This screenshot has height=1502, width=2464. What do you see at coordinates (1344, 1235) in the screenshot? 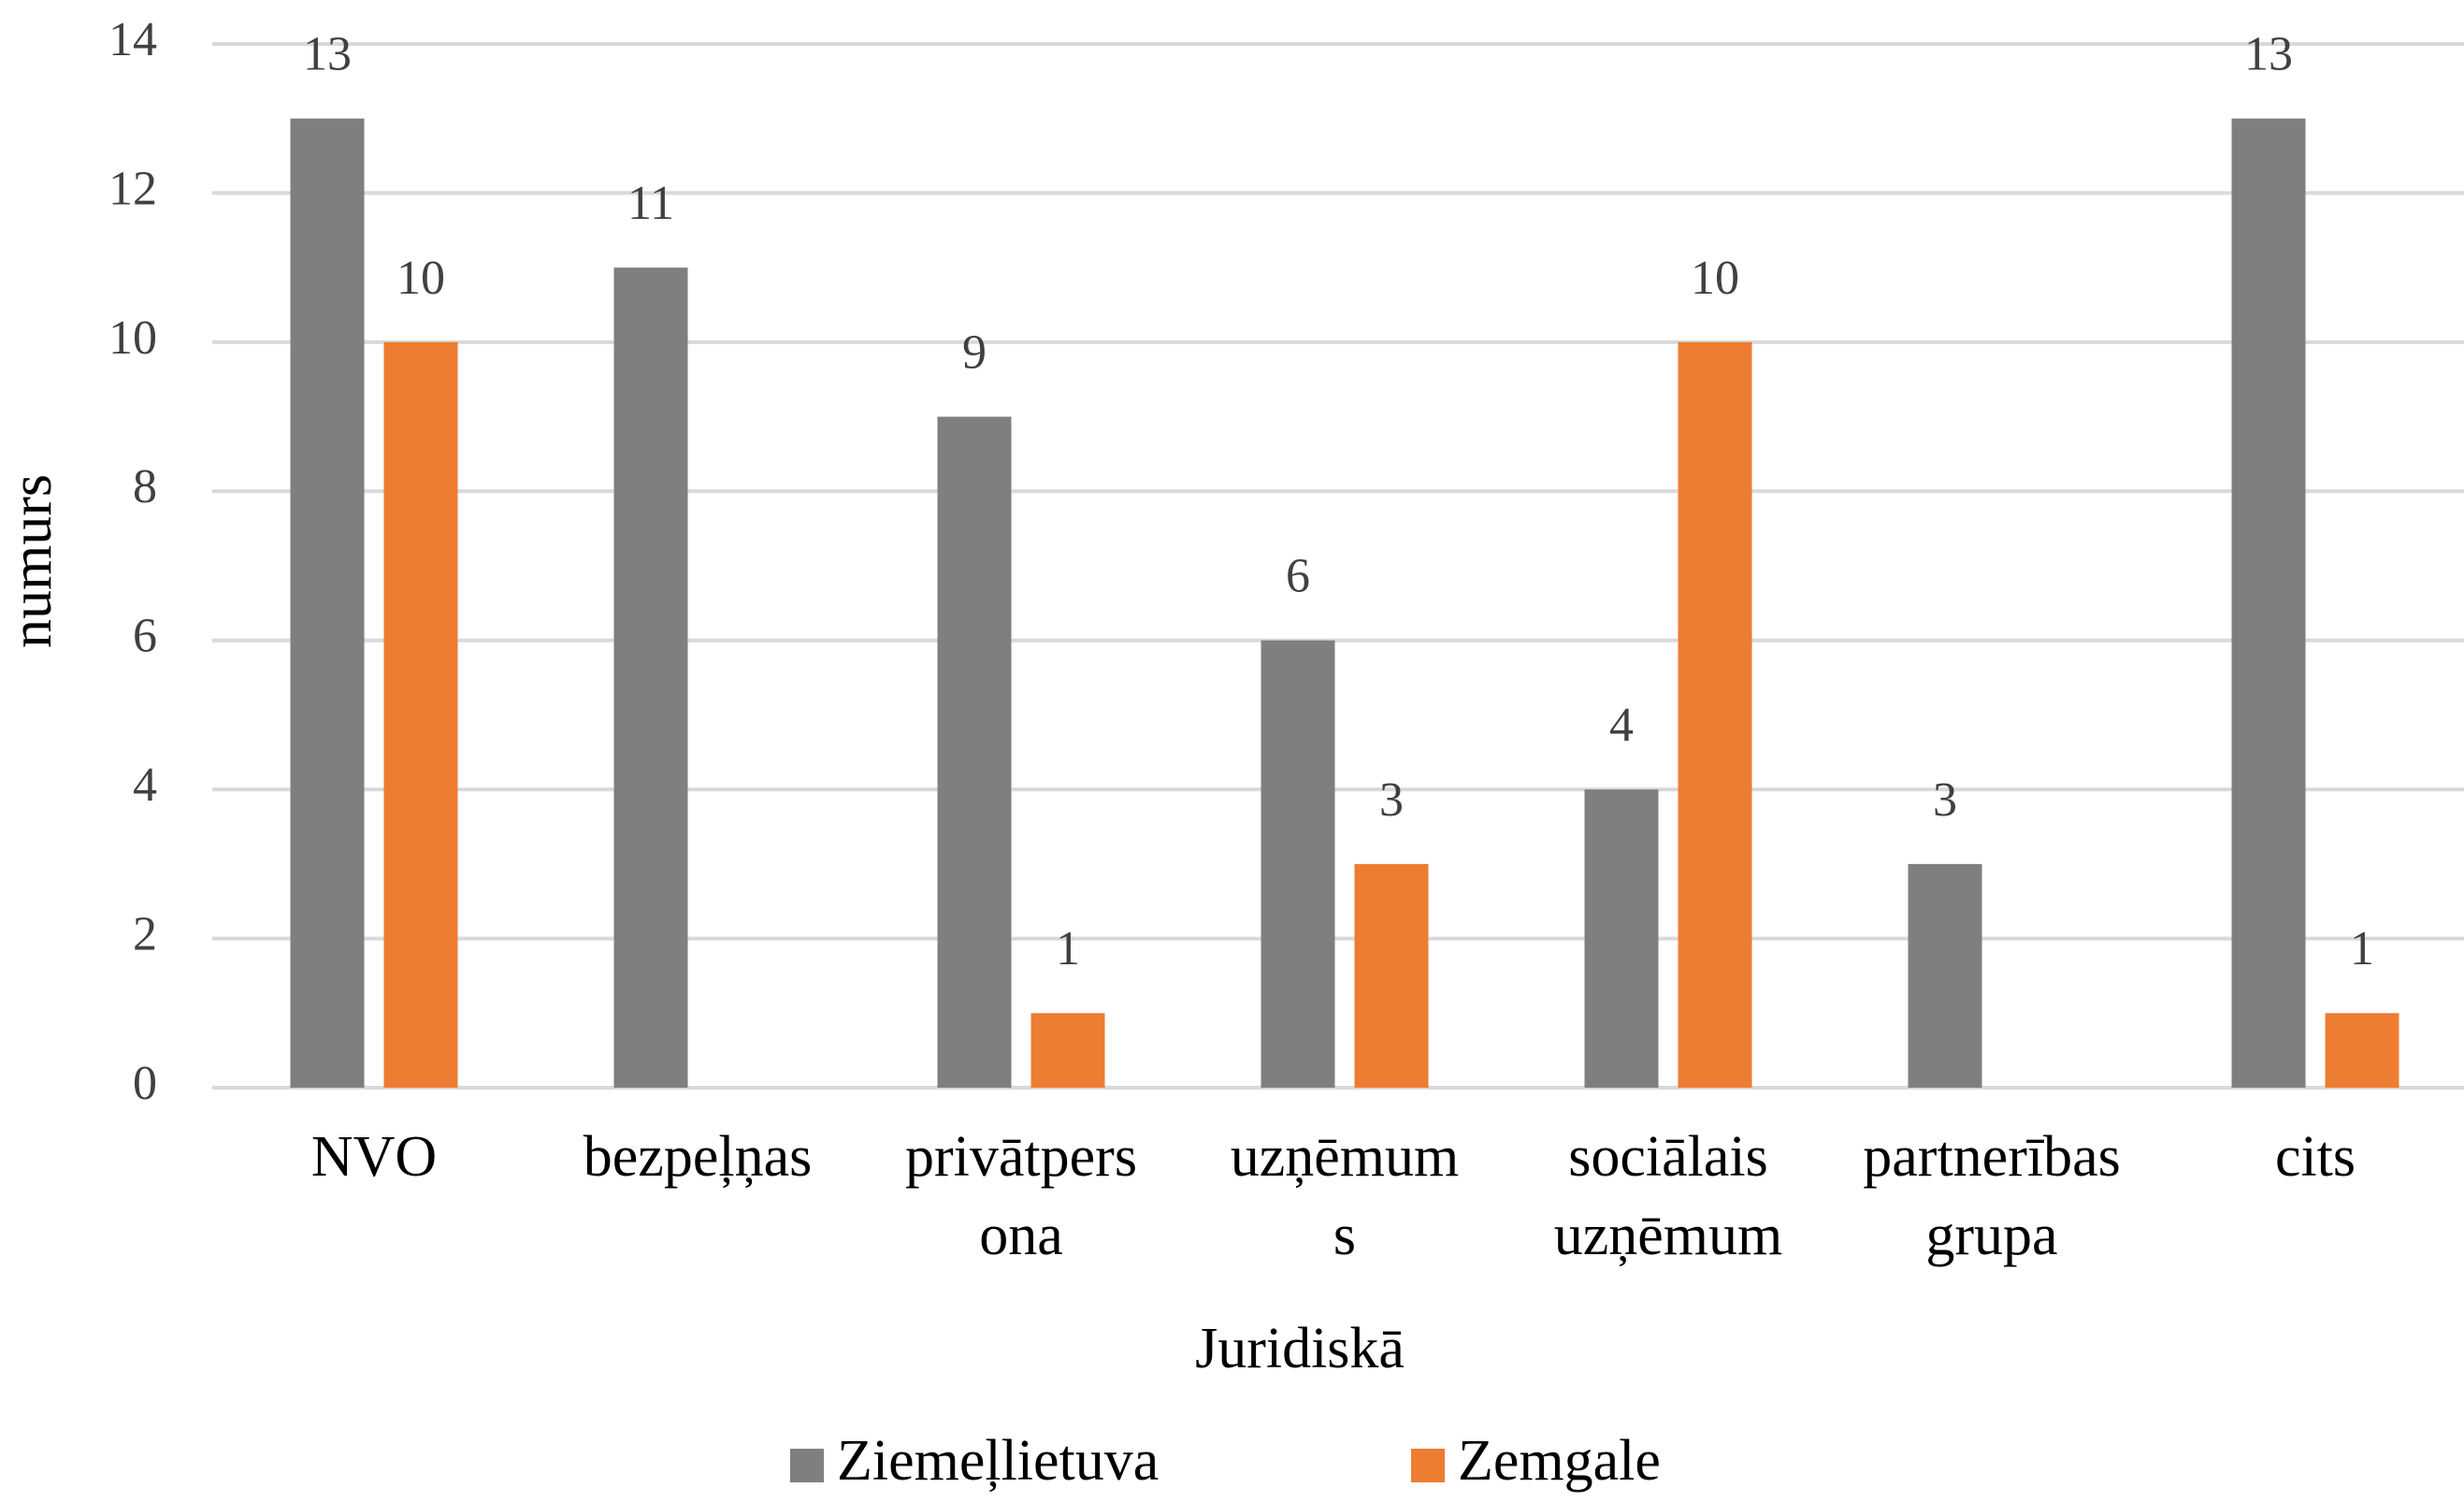
I see `x-tick-label: s` at bounding box center [1344, 1235].